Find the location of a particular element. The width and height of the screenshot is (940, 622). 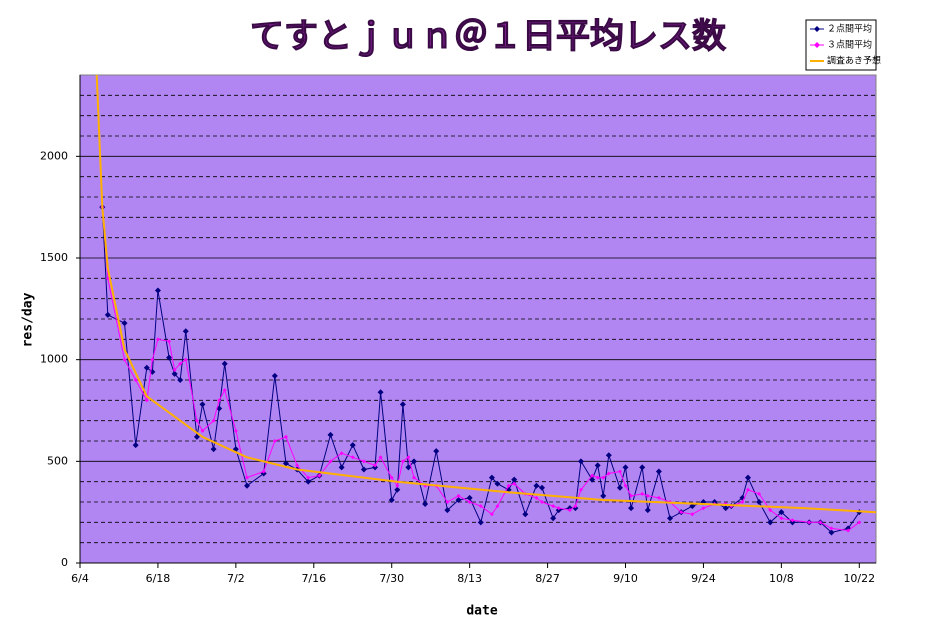

legend-marker is located at coordinates (817, 29).